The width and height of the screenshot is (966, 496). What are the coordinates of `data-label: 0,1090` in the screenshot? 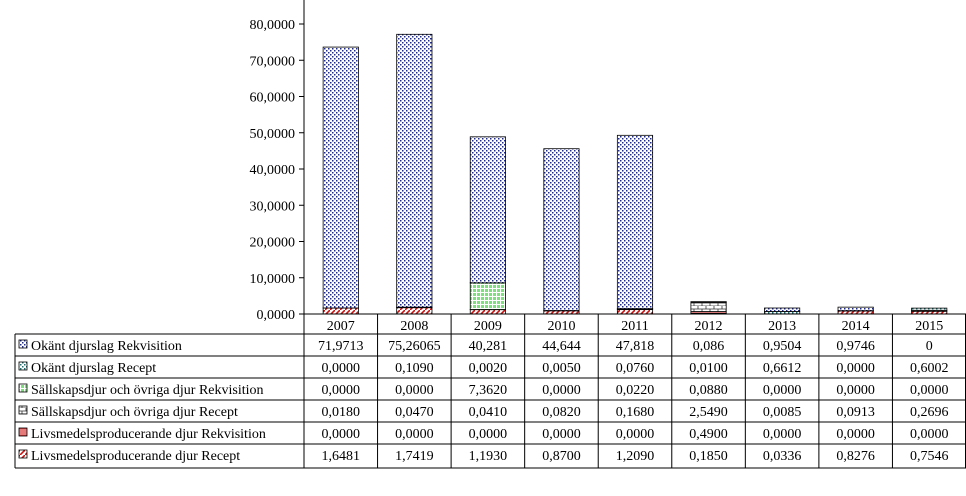 It's located at (414, 368).